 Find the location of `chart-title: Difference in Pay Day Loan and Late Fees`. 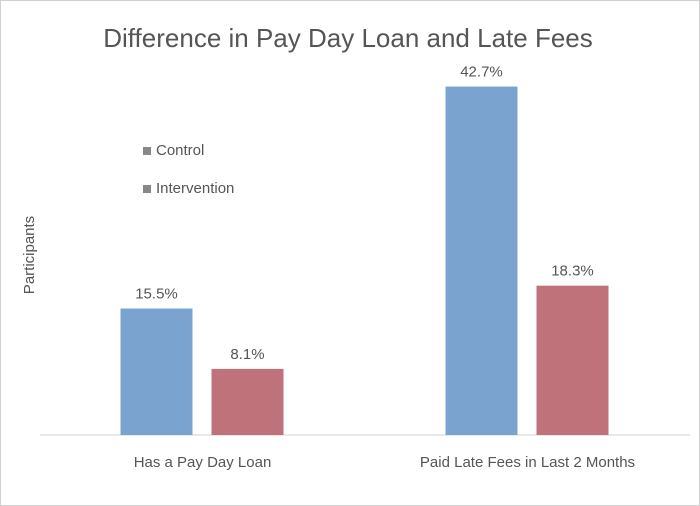

chart-title: Difference in Pay Day Loan and Late Fees is located at coordinates (348, 38).